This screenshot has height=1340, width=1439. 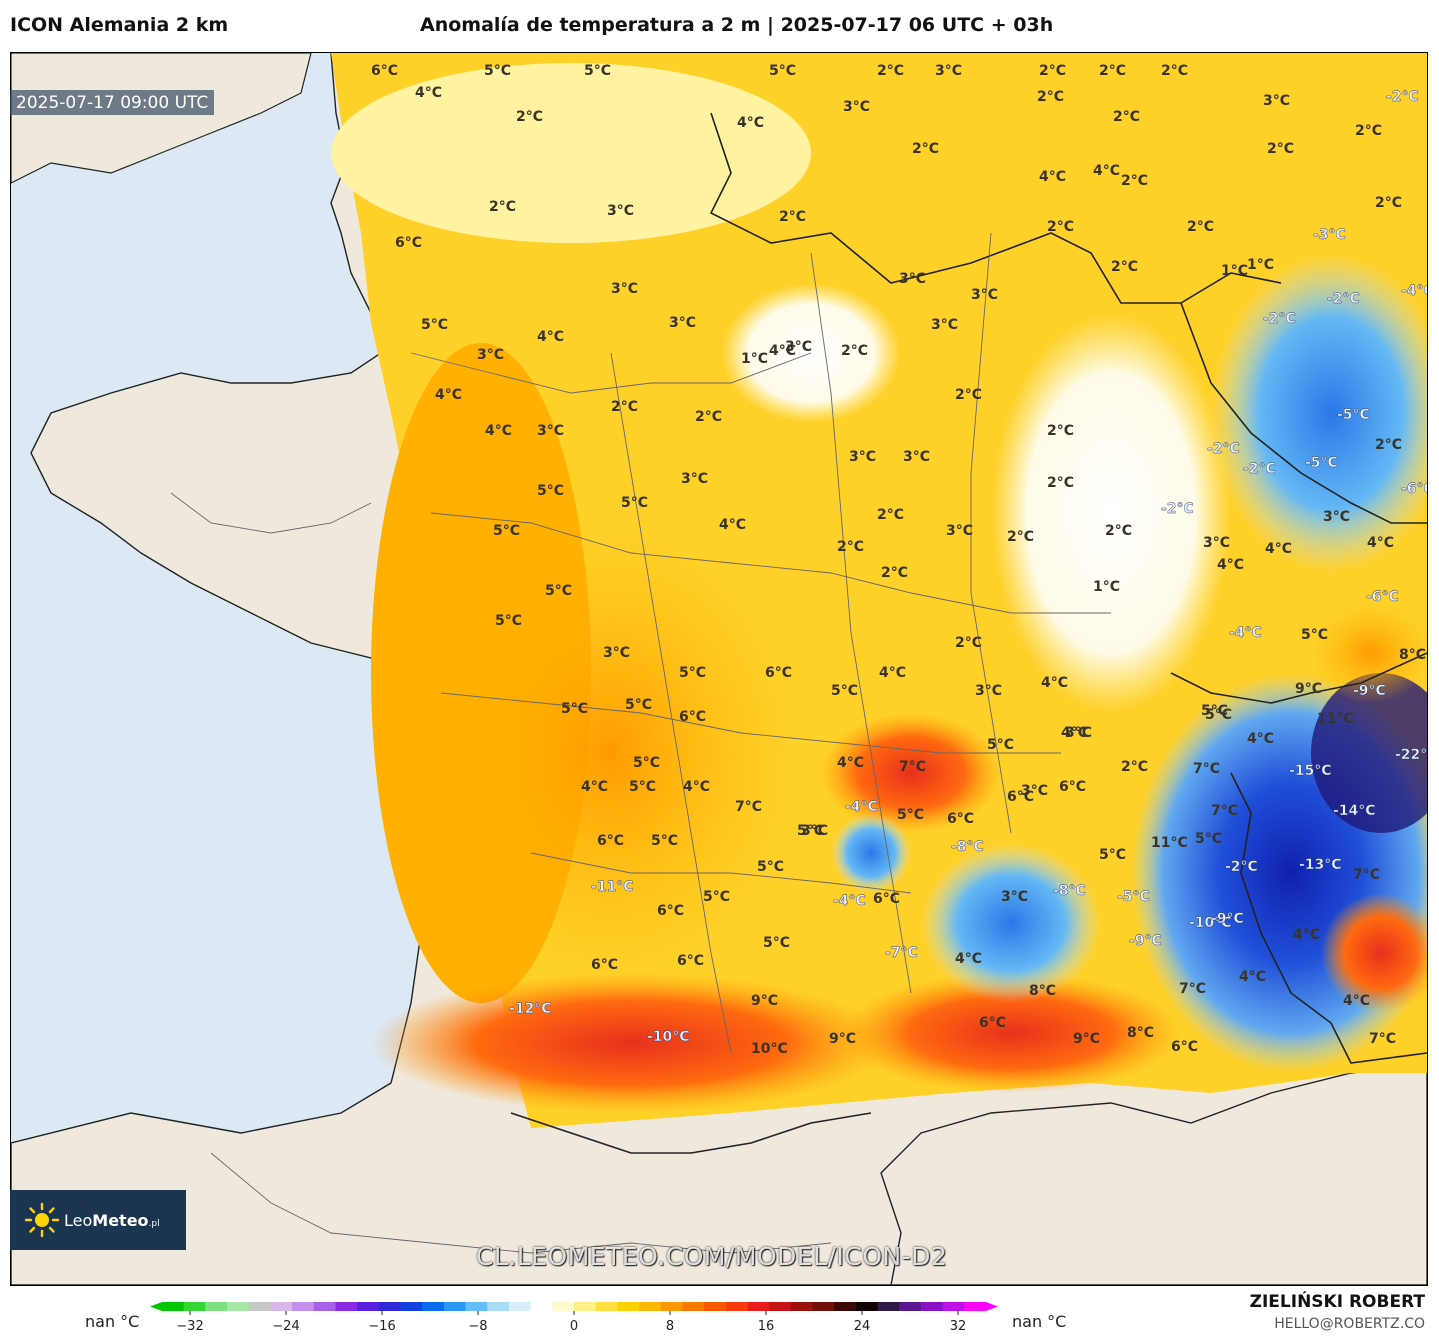 What do you see at coordinates (1329, 235) in the screenshot?
I see `temperature-label: -3°C` at bounding box center [1329, 235].